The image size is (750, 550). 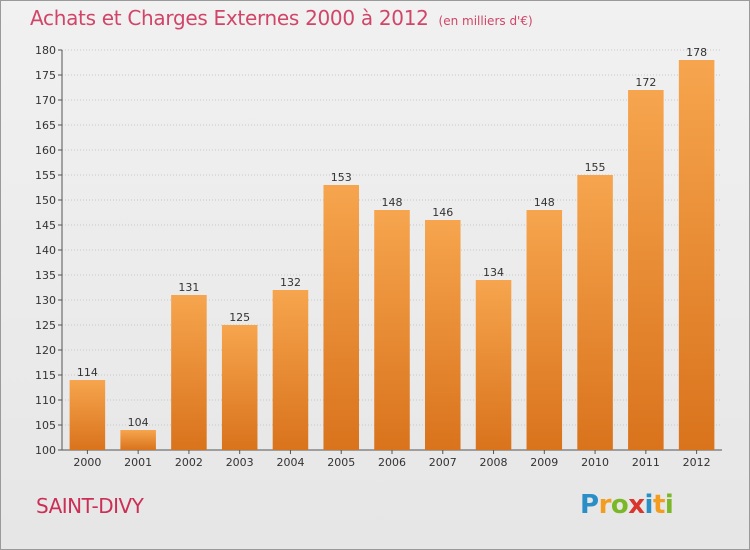 I want to click on data-label: 114, so click(x=87, y=372).